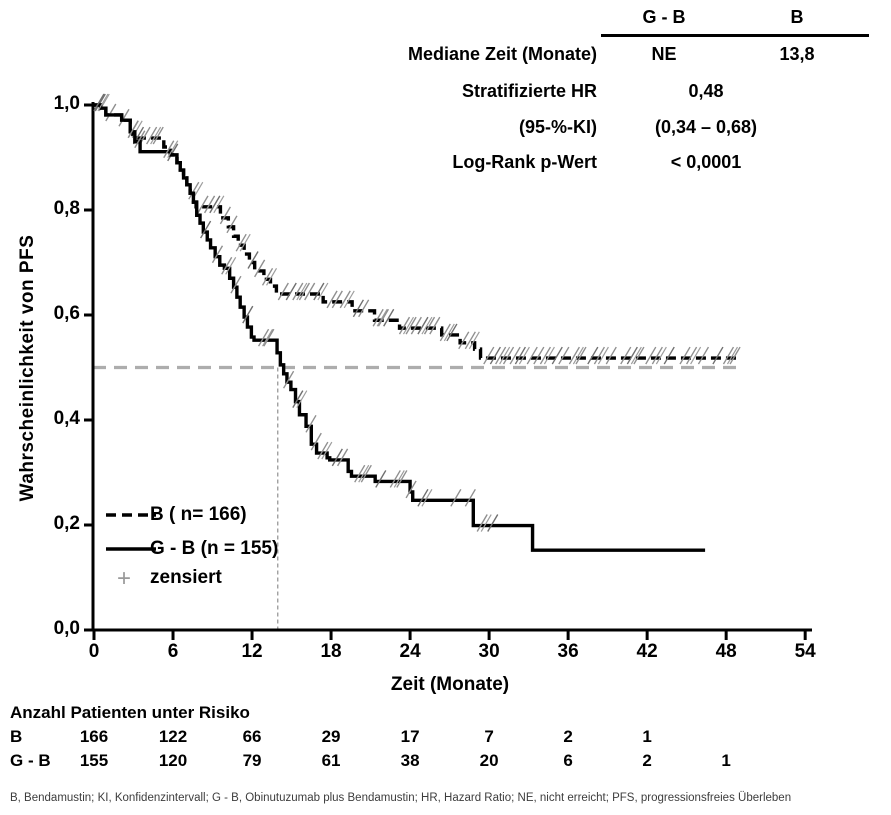 The height and width of the screenshot is (815, 891). What do you see at coordinates (647, 736) in the screenshot?
I see `risk-value: 1` at bounding box center [647, 736].